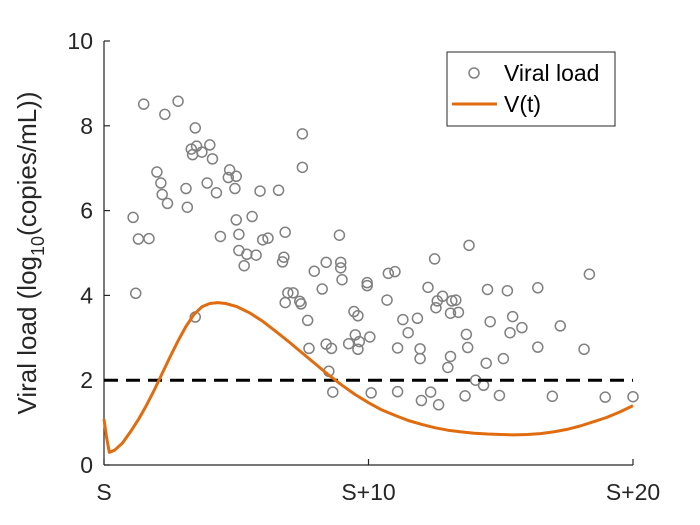 Image resolution: width=700 pixels, height=525 pixels. I want to click on y-axis-label-prefix: Viral load (log, so click(27, 335).